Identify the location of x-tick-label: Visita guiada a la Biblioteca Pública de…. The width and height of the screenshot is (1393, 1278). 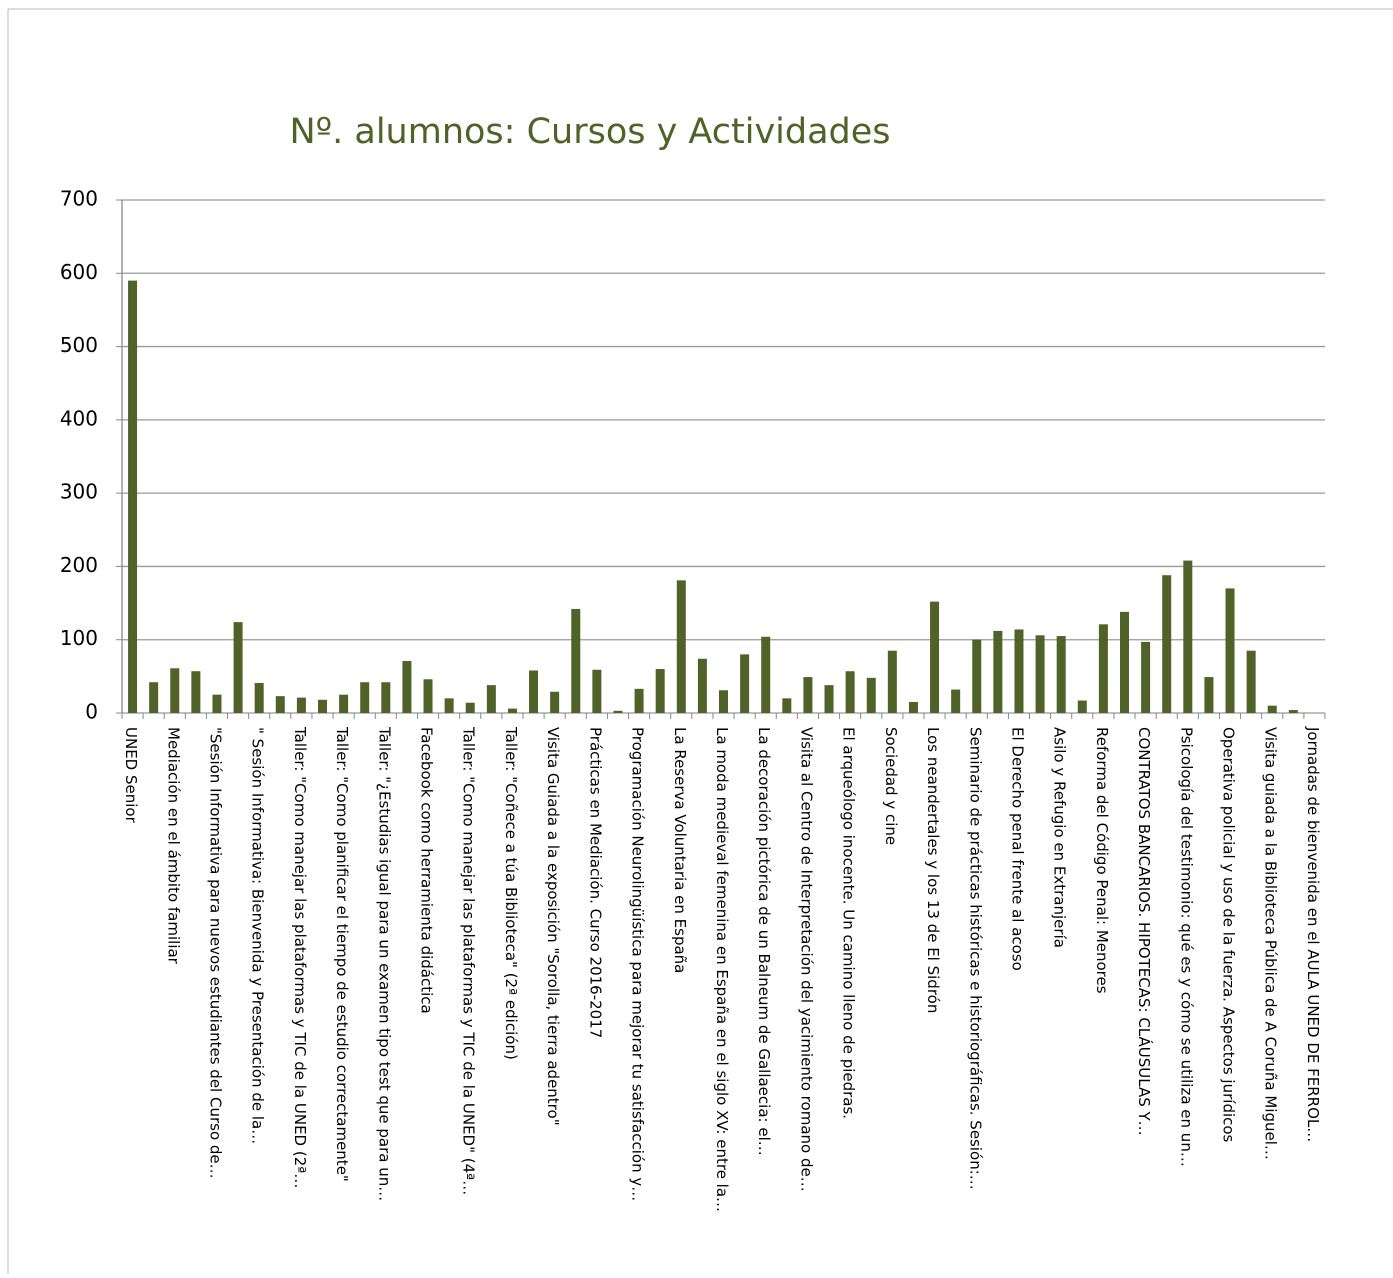
(1271, 943).